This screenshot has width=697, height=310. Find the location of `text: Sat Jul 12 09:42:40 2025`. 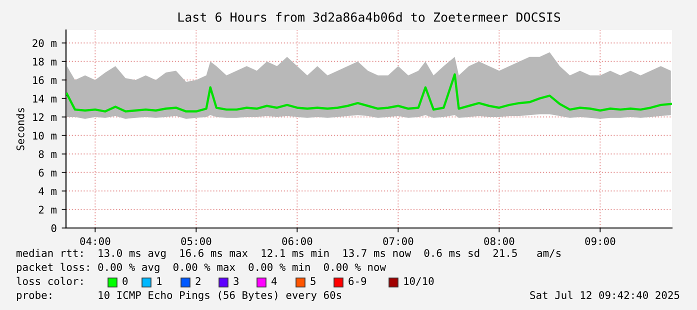

text: Sat Jul 12 09:42:40 2025 is located at coordinates (605, 295).